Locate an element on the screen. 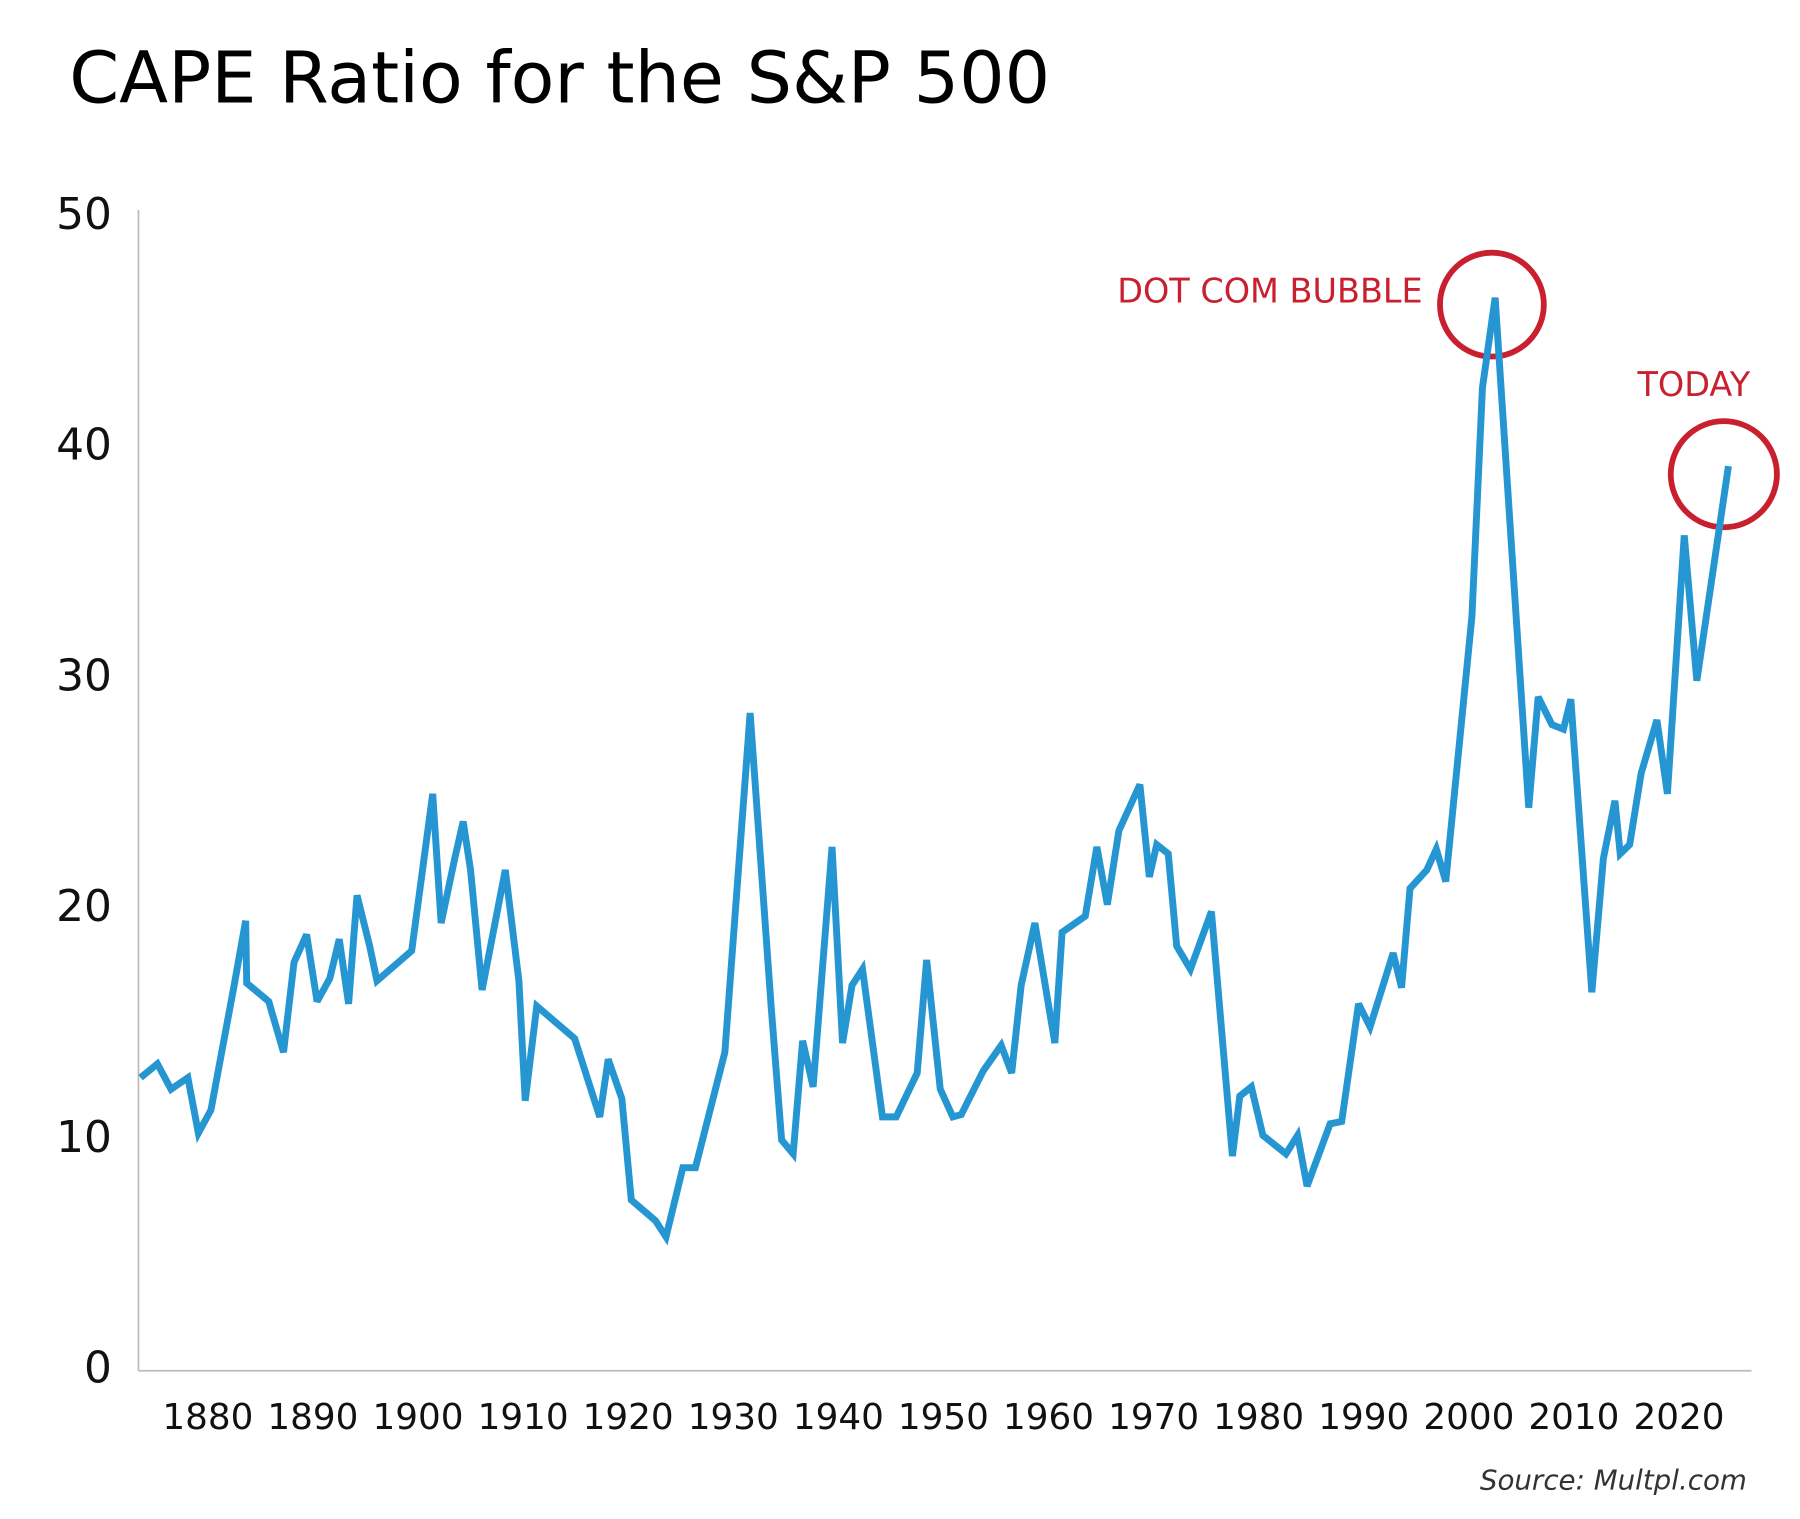 Image resolution: width=1800 pixels, height=1519 pixels. chart-title: CAPE Ratio for the S&P 500 is located at coordinates (559, 78).